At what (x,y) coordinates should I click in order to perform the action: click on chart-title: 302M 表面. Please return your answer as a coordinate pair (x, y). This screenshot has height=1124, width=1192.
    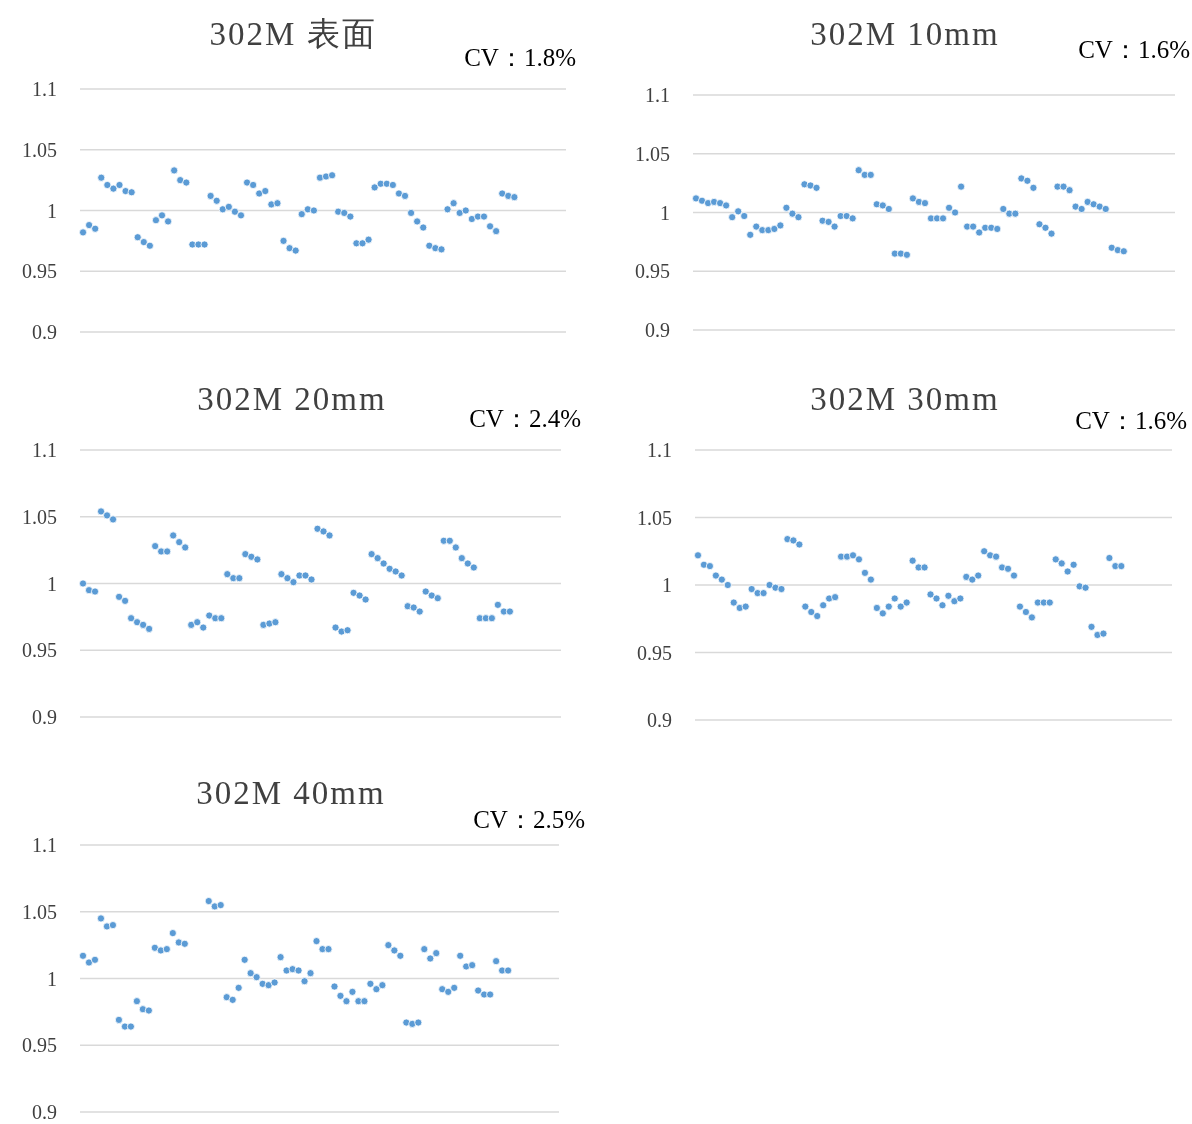
    Looking at the image, I should click on (293, 34).